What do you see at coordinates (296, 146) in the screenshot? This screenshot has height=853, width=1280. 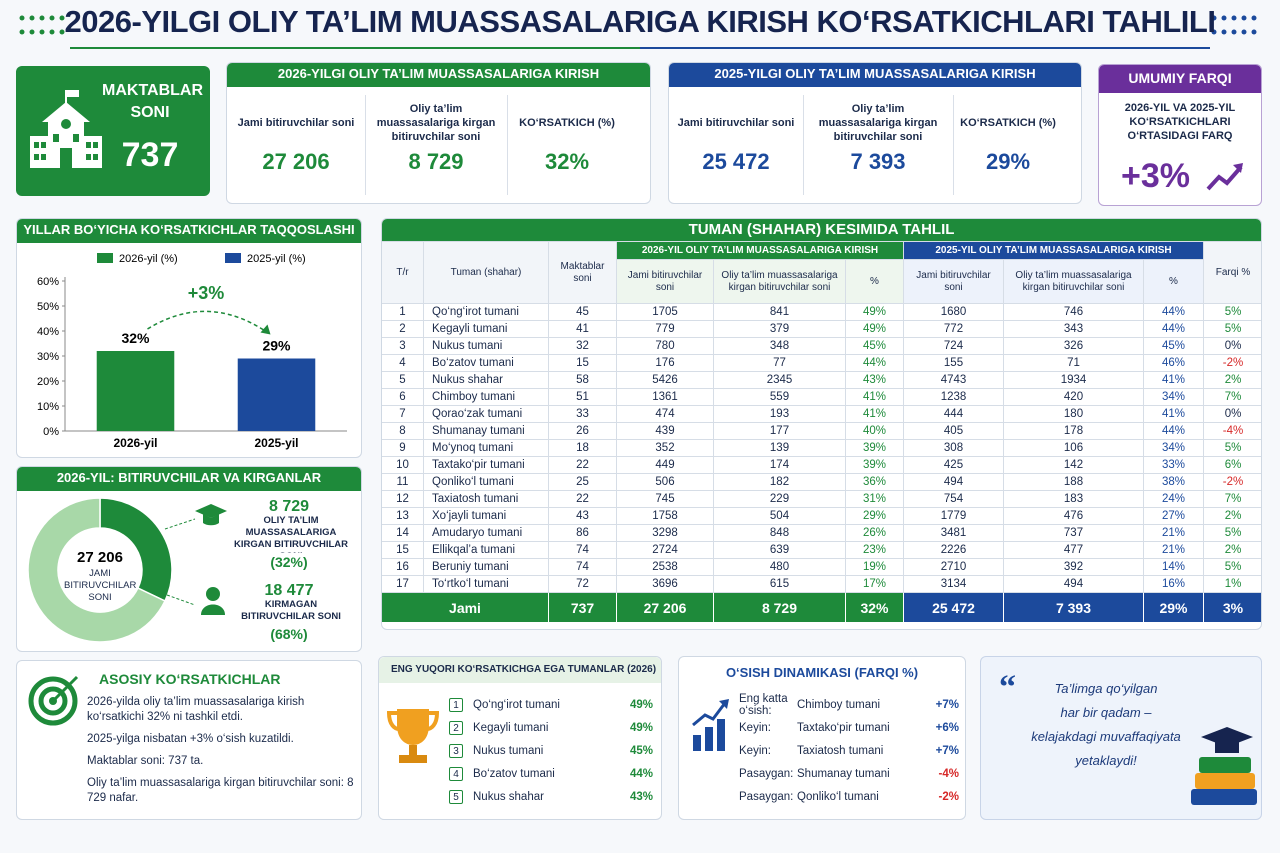 I see `stat: Jami bitiruvchilar soni 27 206` at bounding box center [296, 146].